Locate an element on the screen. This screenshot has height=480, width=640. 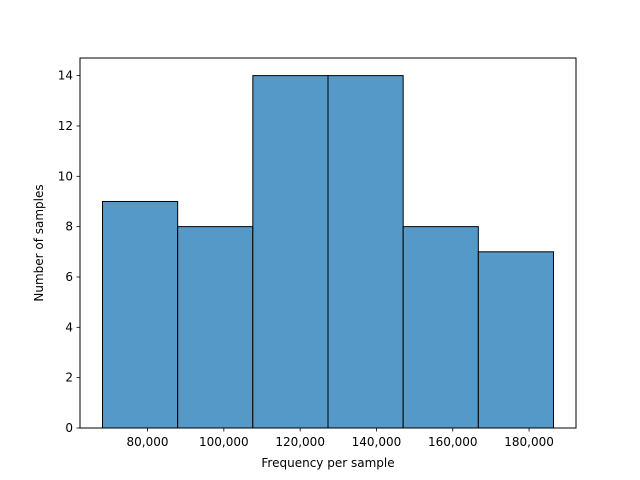
x-tick-label: 180,000 is located at coordinates (529, 442).